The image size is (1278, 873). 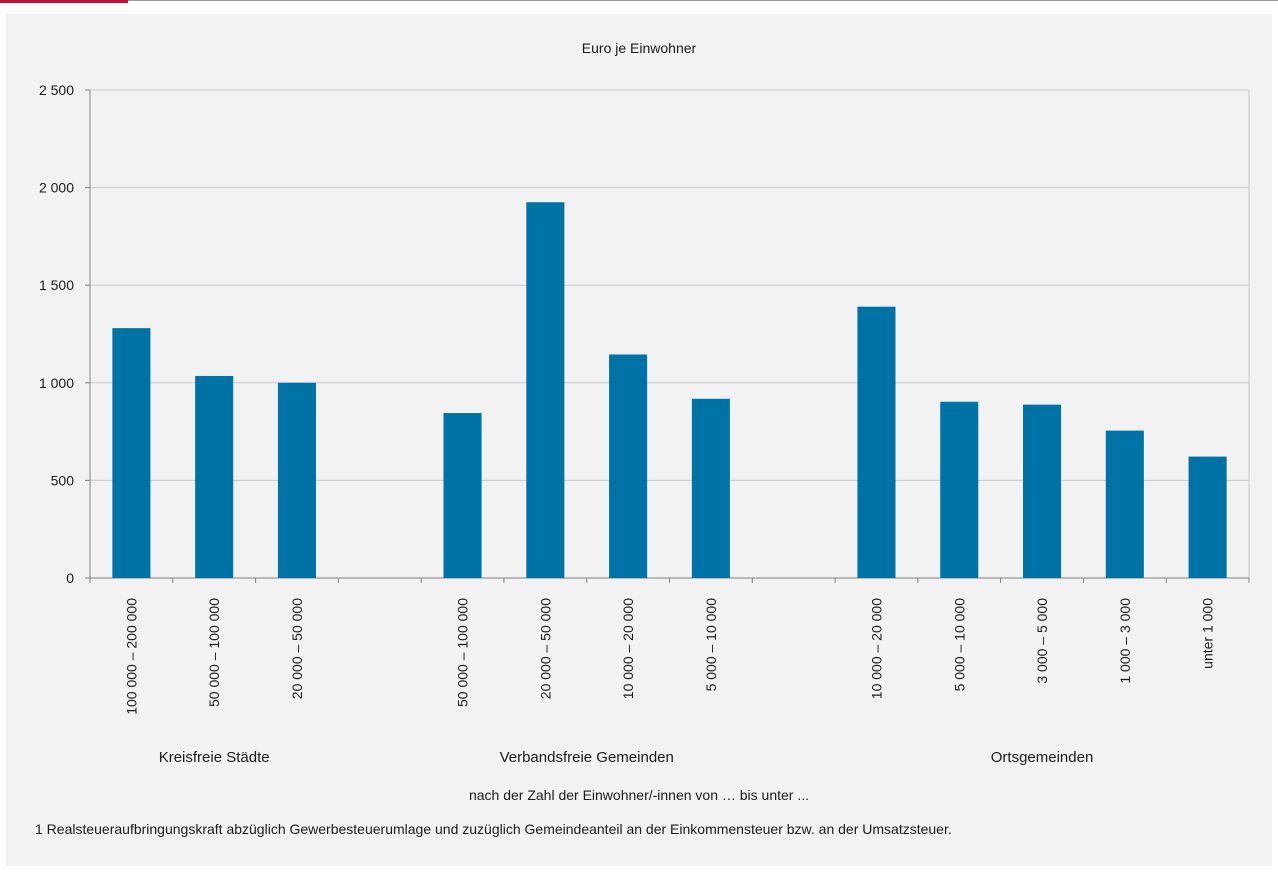 I want to click on x-tick-label: unter 1 000, so click(x=1208, y=633).